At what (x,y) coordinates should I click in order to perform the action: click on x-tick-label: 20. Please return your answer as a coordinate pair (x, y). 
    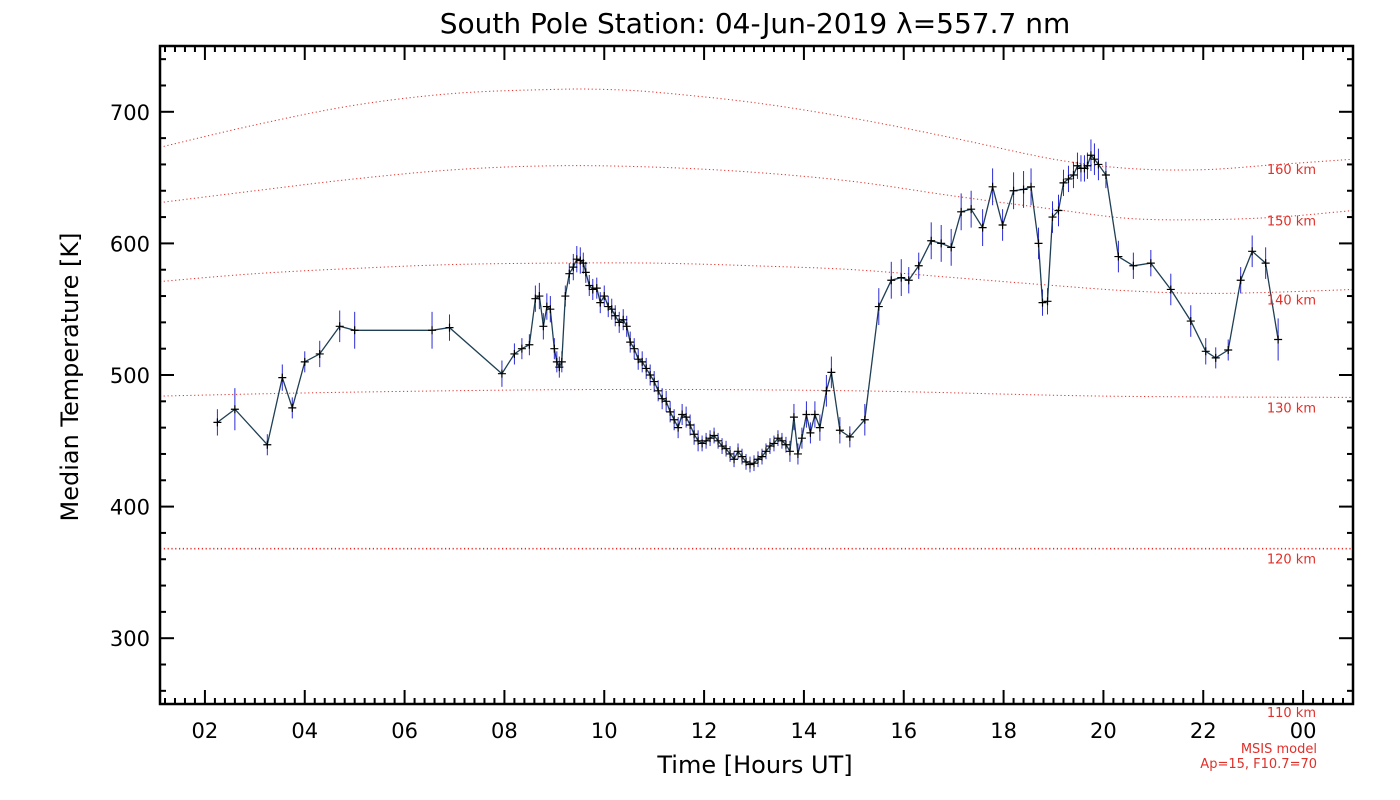
    Looking at the image, I should click on (1103, 731).